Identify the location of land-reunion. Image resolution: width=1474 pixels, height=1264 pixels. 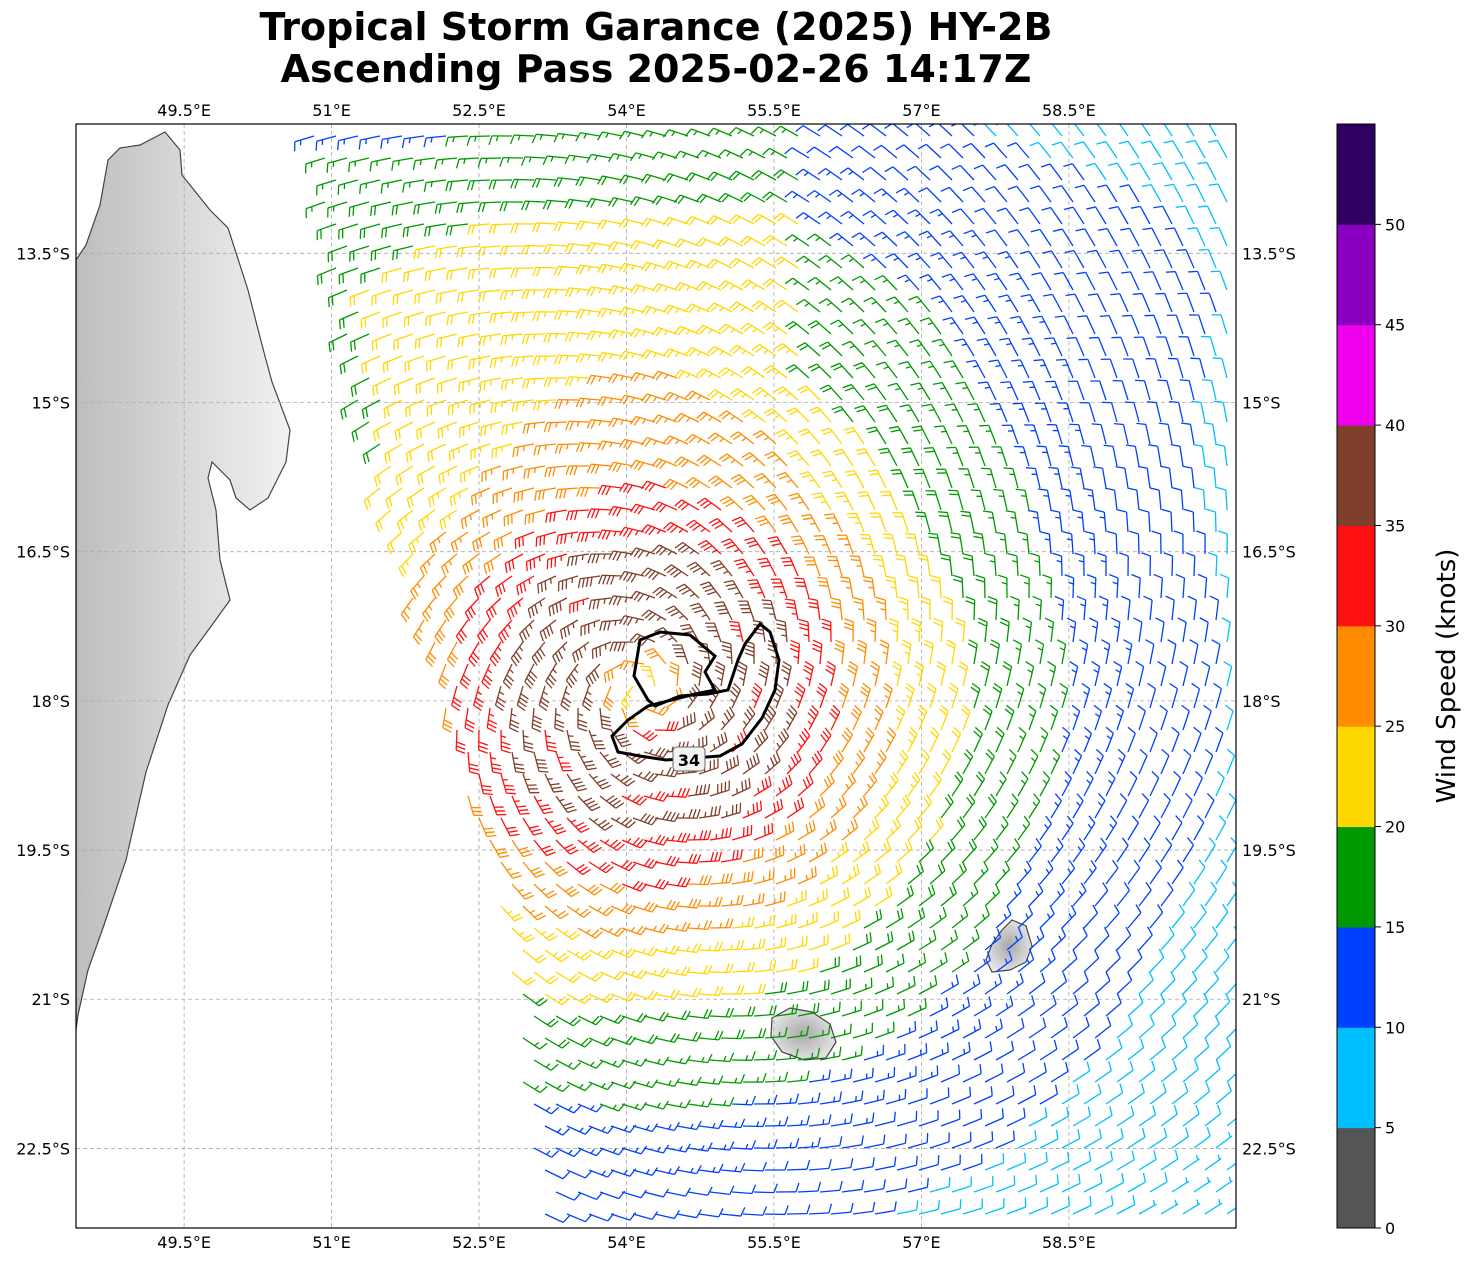
(803, 1034).